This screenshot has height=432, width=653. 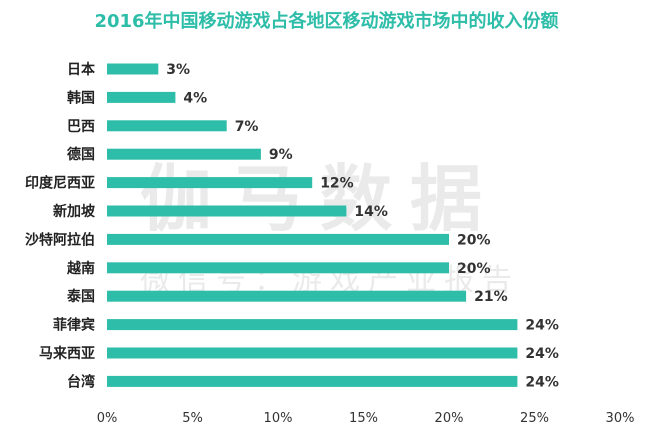 What do you see at coordinates (81, 69) in the screenshot?
I see `category-label: 日本` at bounding box center [81, 69].